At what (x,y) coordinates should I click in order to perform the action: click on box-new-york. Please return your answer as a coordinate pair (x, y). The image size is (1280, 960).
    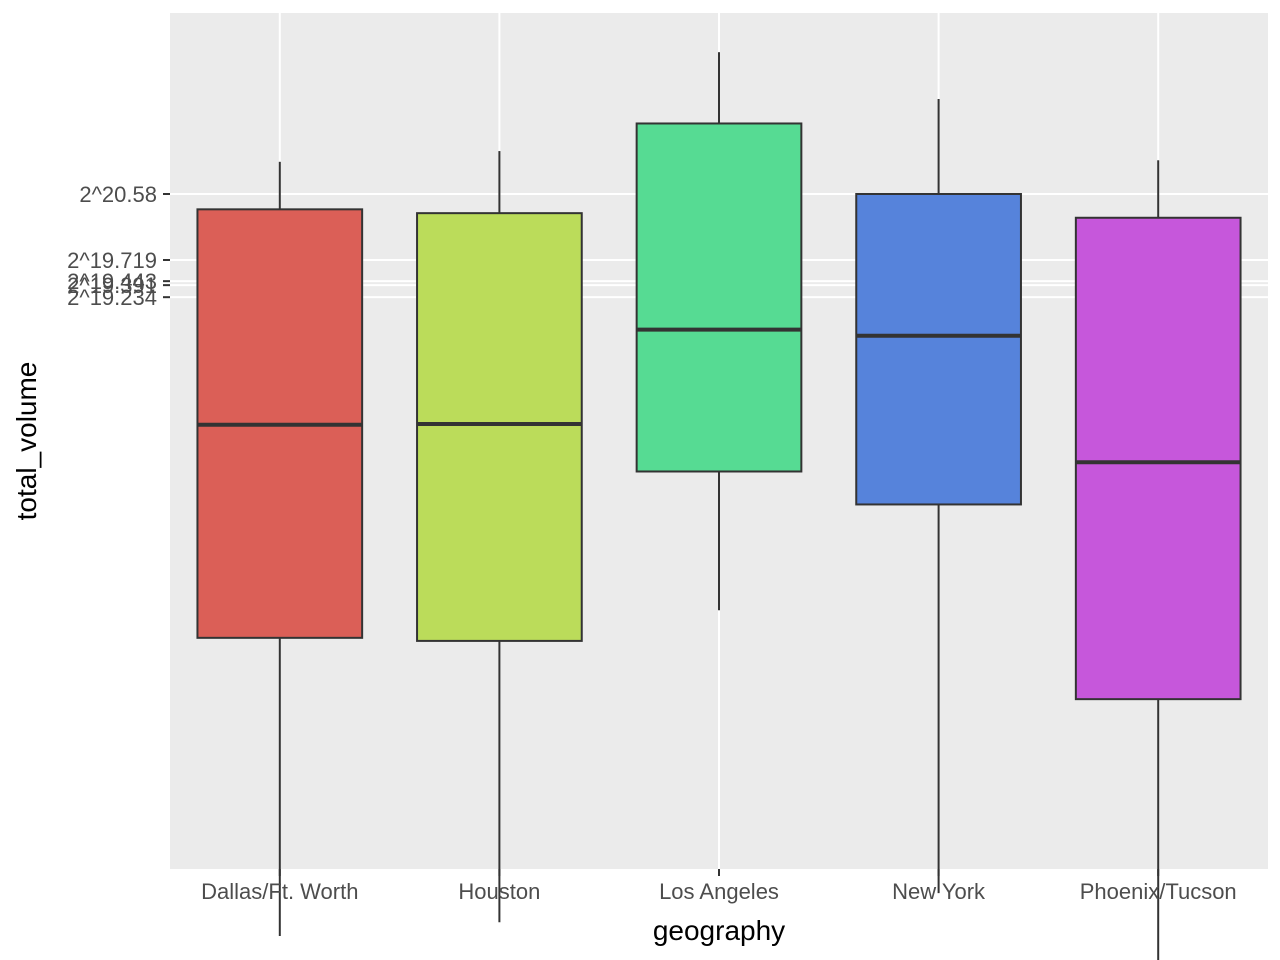
    Looking at the image, I should click on (938, 496).